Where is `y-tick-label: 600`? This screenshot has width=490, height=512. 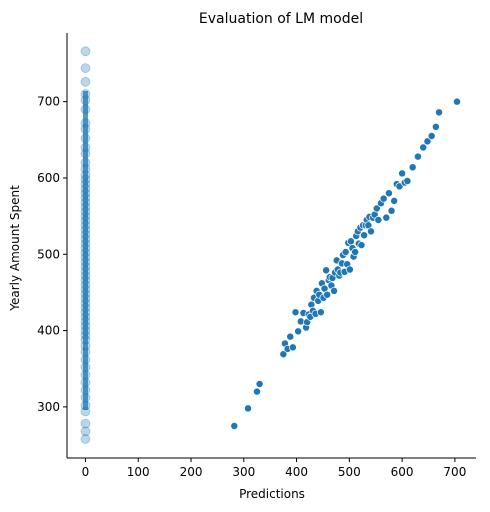
y-tick-label: 600 is located at coordinates (48, 178).